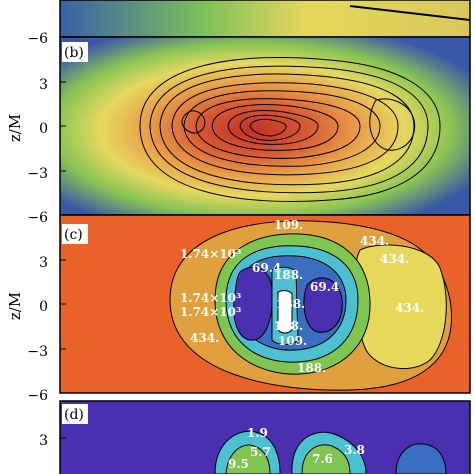  Describe the element at coordinates (257, 433) in the screenshot. I see `contour-label: 1.9` at that location.